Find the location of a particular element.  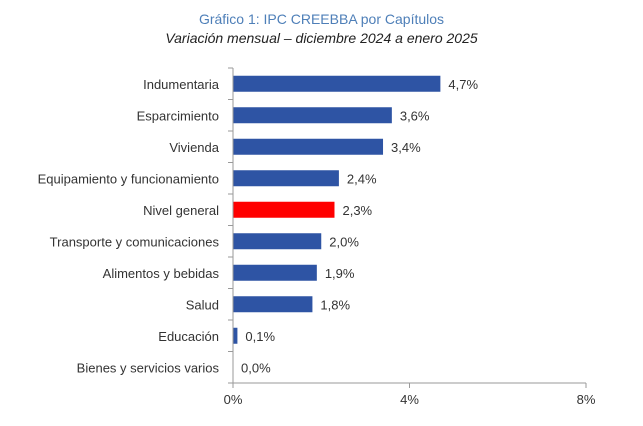

bar-transporte-y-comunicaciones is located at coordinates (277, 241).